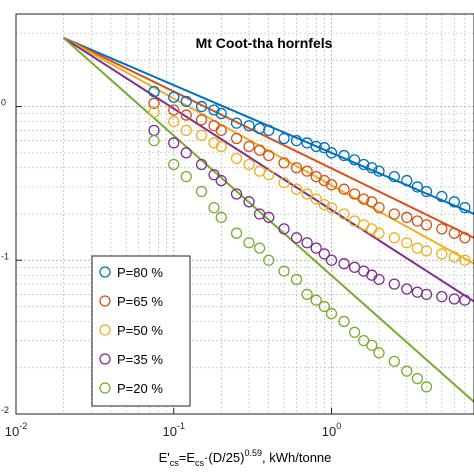  Describe the element at coordinates (140, 272) in the screenshot. I see `legend-label: P=80 %` at that location.